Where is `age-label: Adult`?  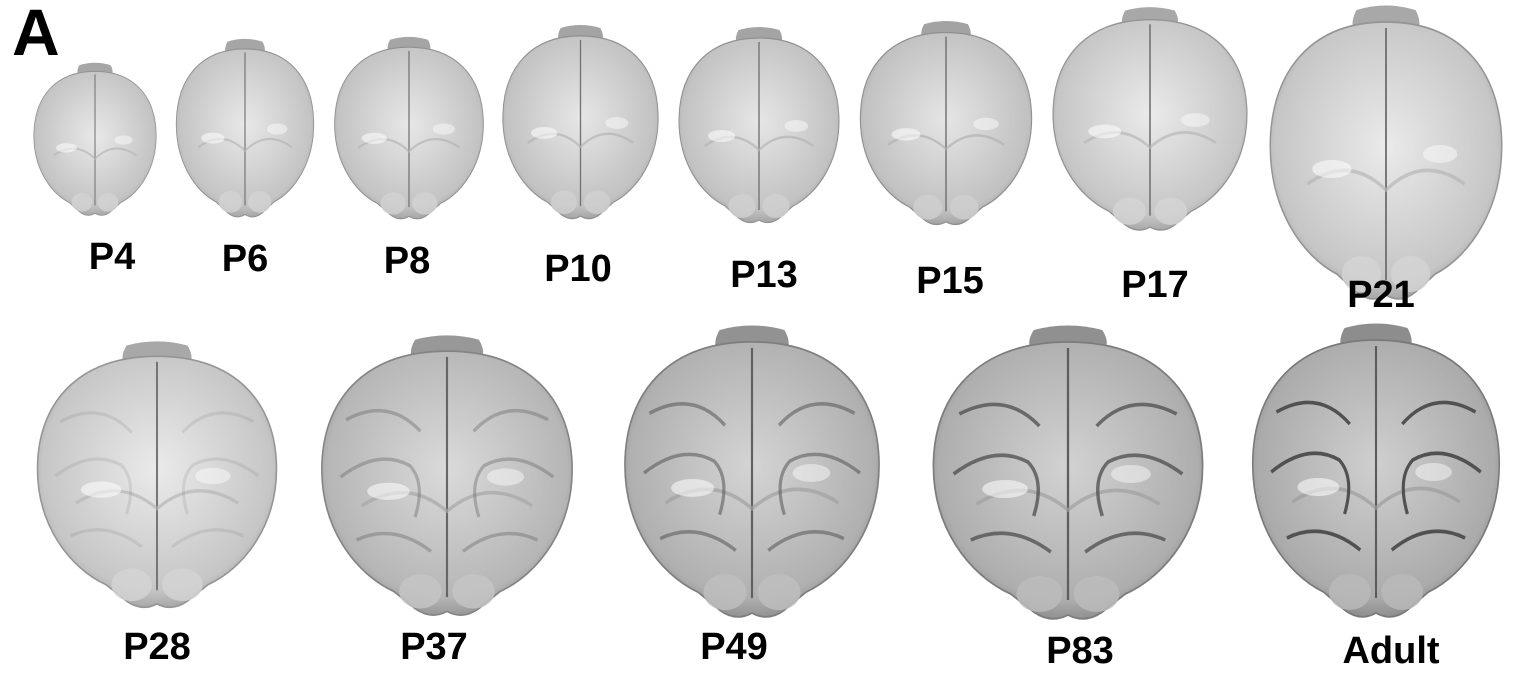
age-label: Adult is located at coordinates (1391, 651).